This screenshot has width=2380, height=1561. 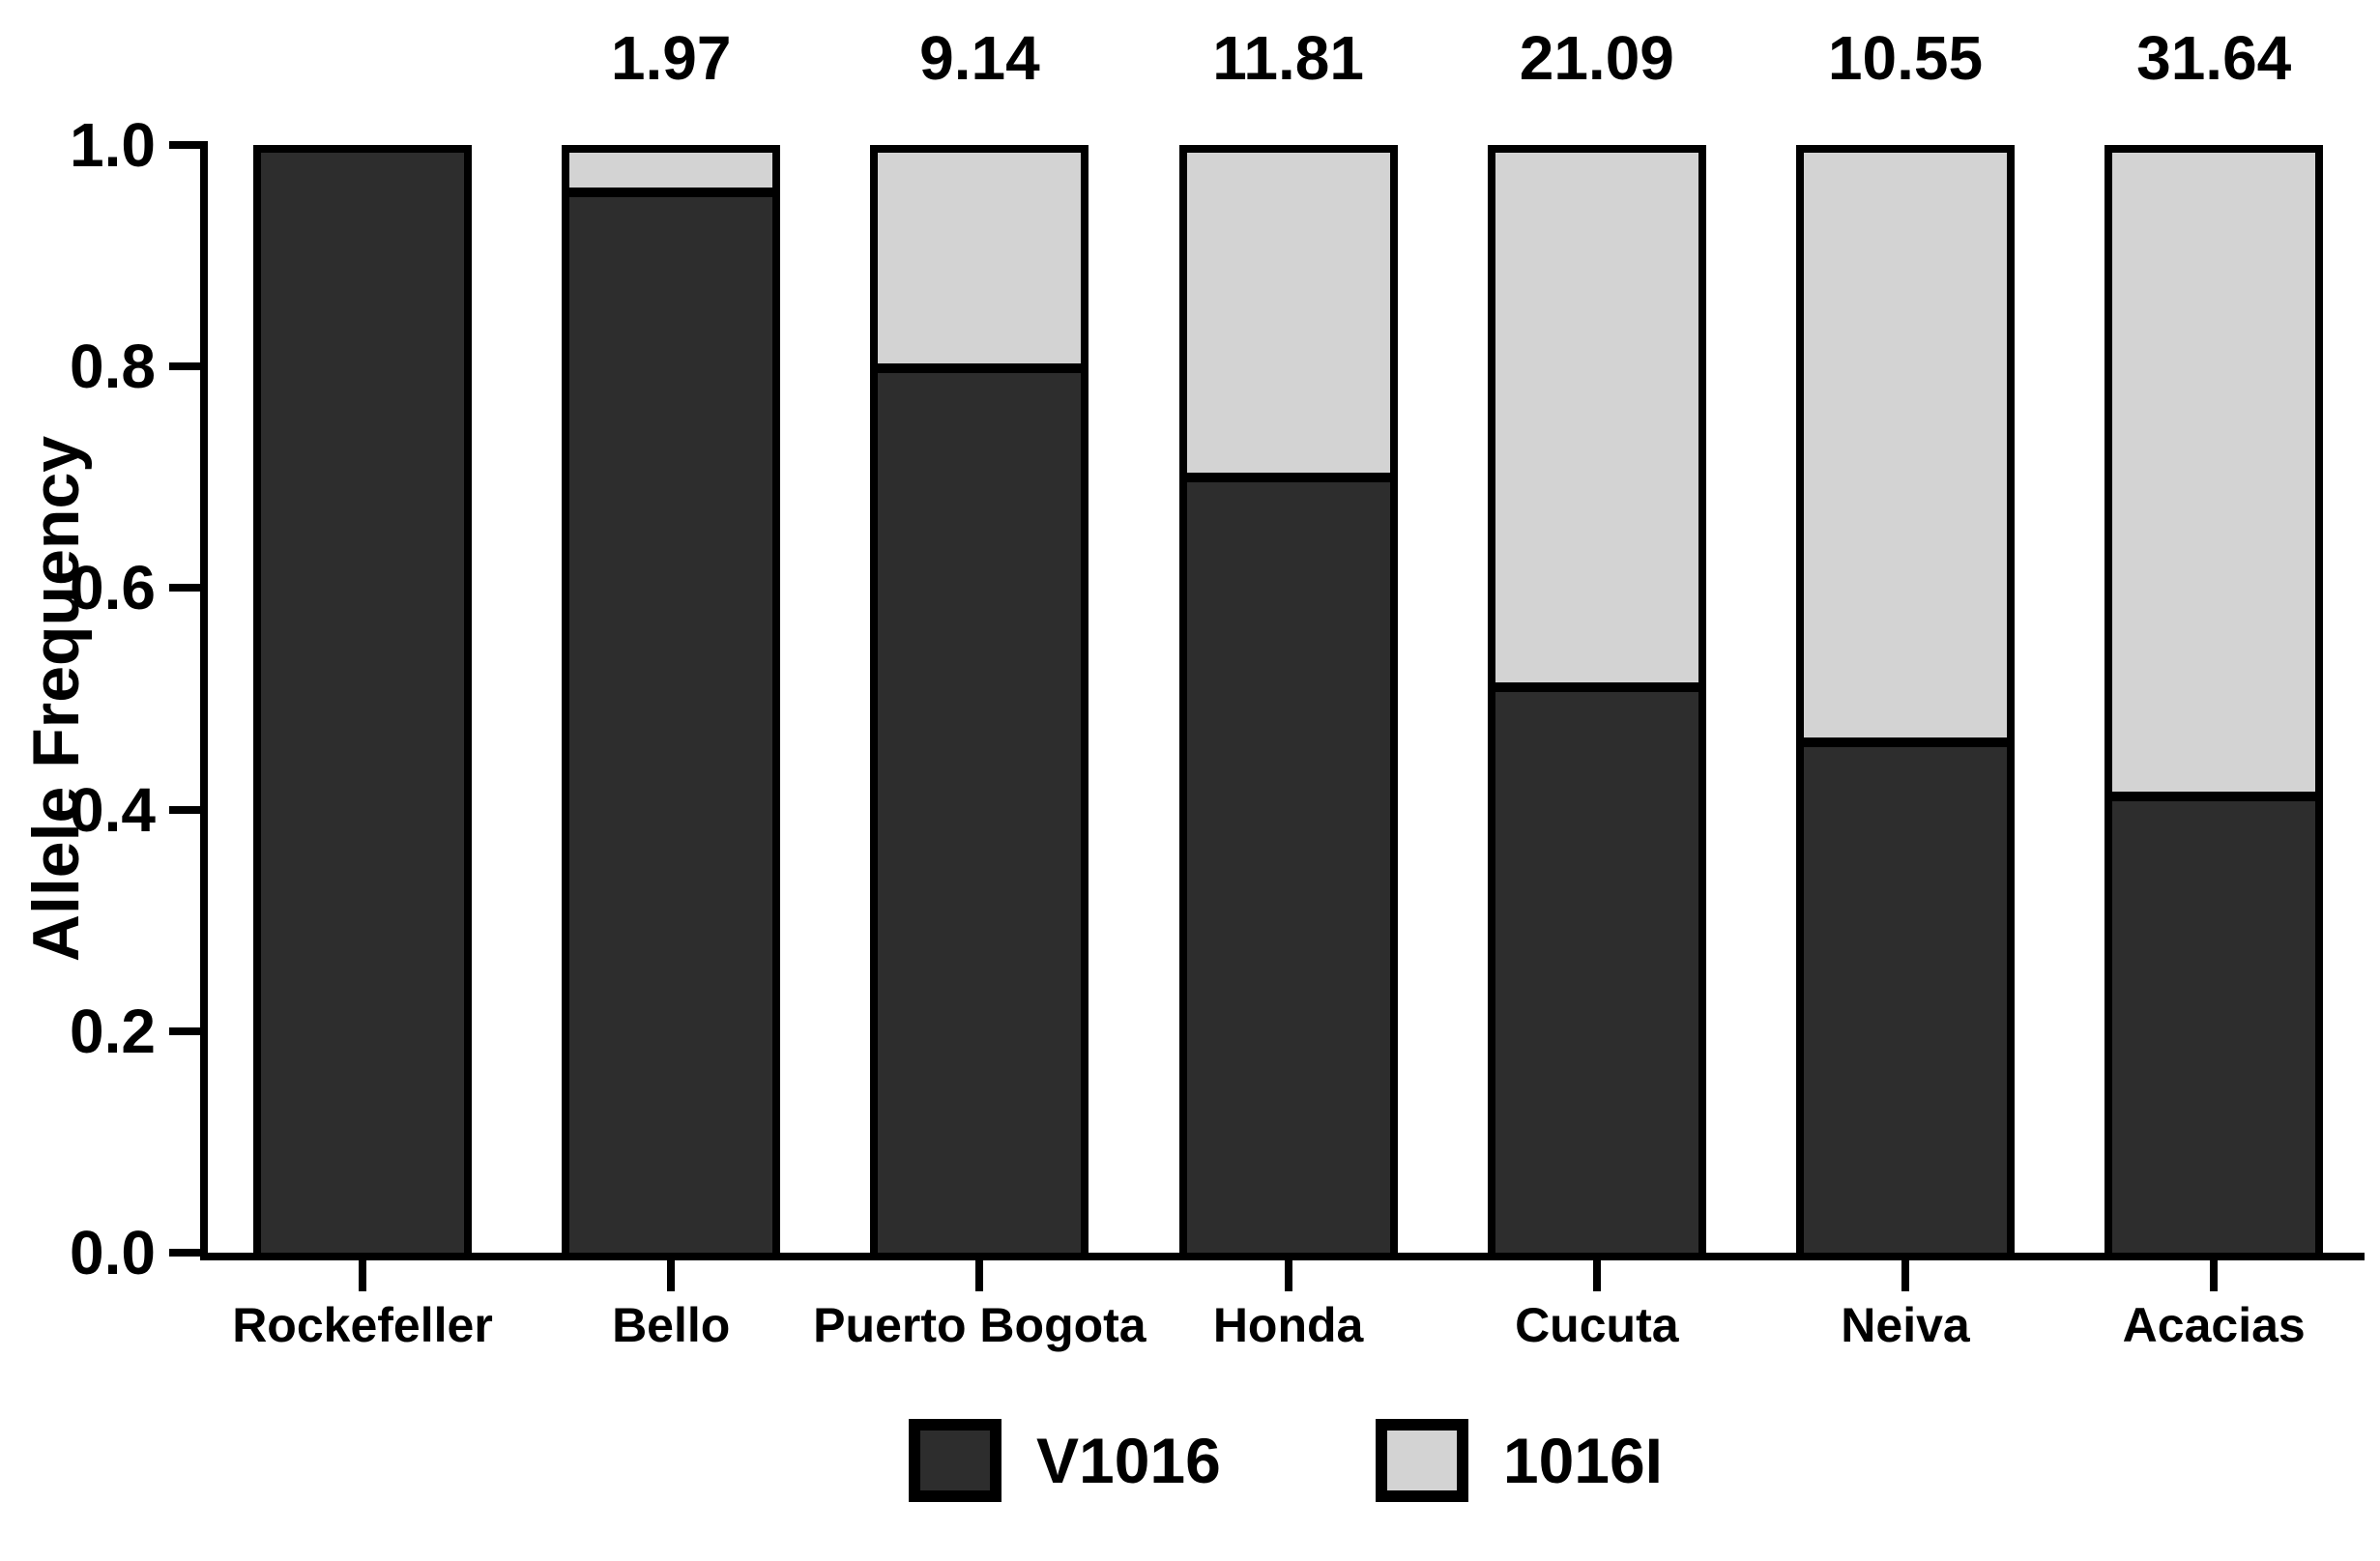 What do you see at coordinates (1288, 318) in the screenshot?
I see `segment-1016i-honda` at bounding box center [1288, 318].